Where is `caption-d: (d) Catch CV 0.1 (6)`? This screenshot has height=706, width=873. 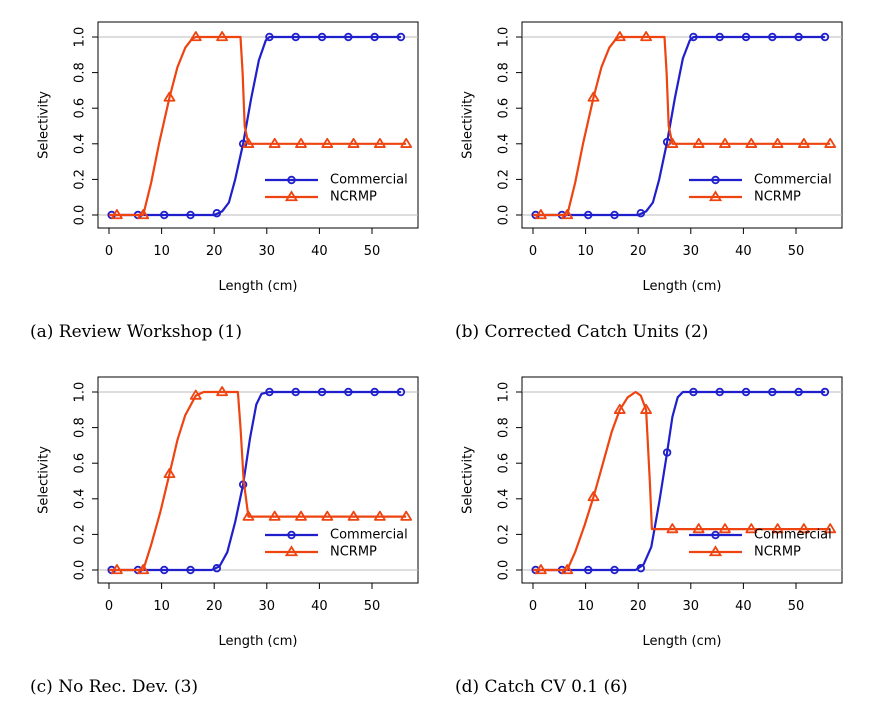
caption-d: (d) Catch CV 0.1 (6) is located at coordinates (541, 687).